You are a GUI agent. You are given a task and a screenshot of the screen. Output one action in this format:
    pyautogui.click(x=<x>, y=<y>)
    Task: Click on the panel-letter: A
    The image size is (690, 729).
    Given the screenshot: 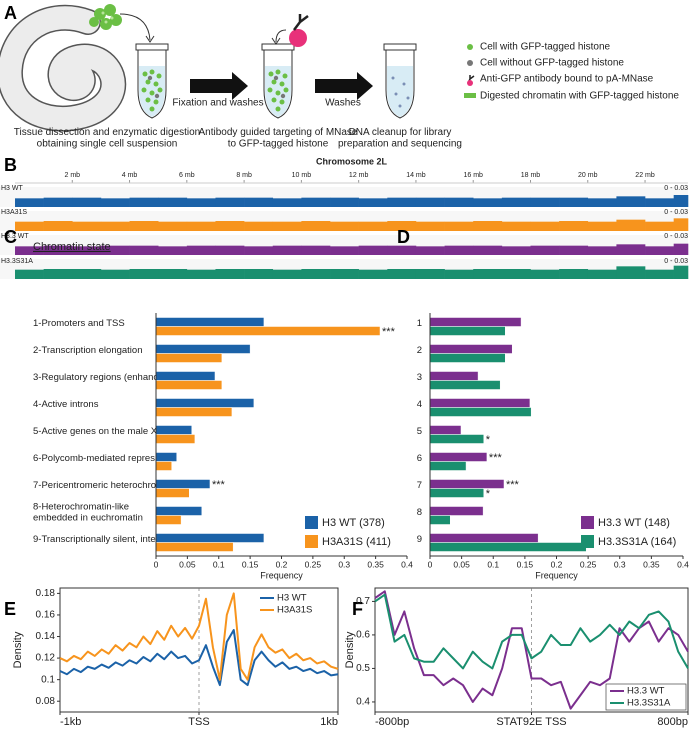 What is the action you would take?
    pyautogui.click(x=10, y=13)
    